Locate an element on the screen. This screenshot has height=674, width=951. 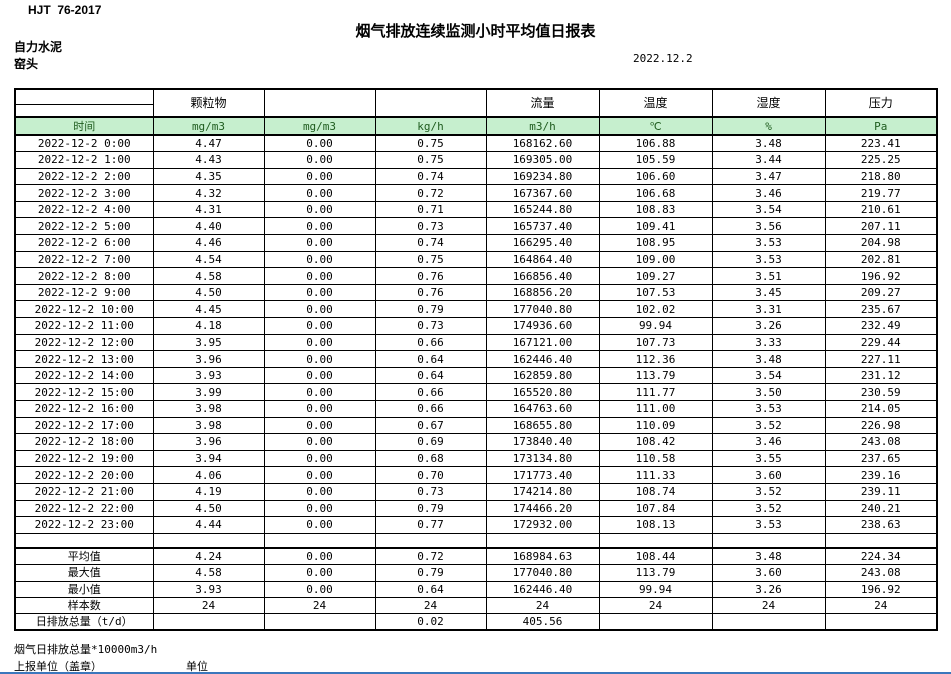
value-cell: 169305.00 is located at coordinates (542, 160).